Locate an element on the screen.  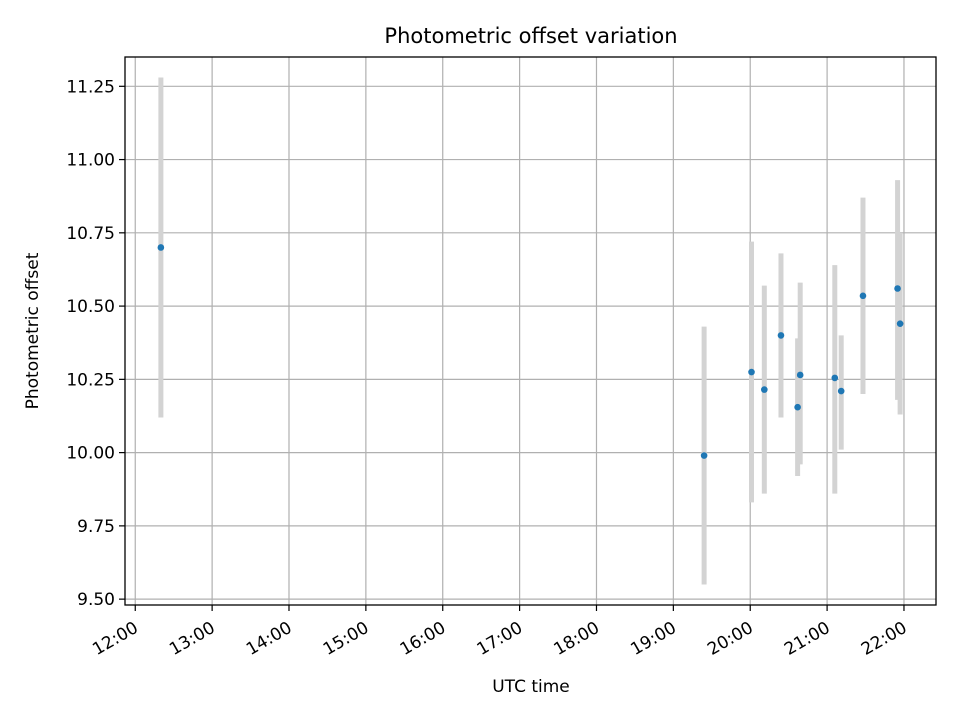
x-tick-label: 22:00 is located at coordinates (884, 639).